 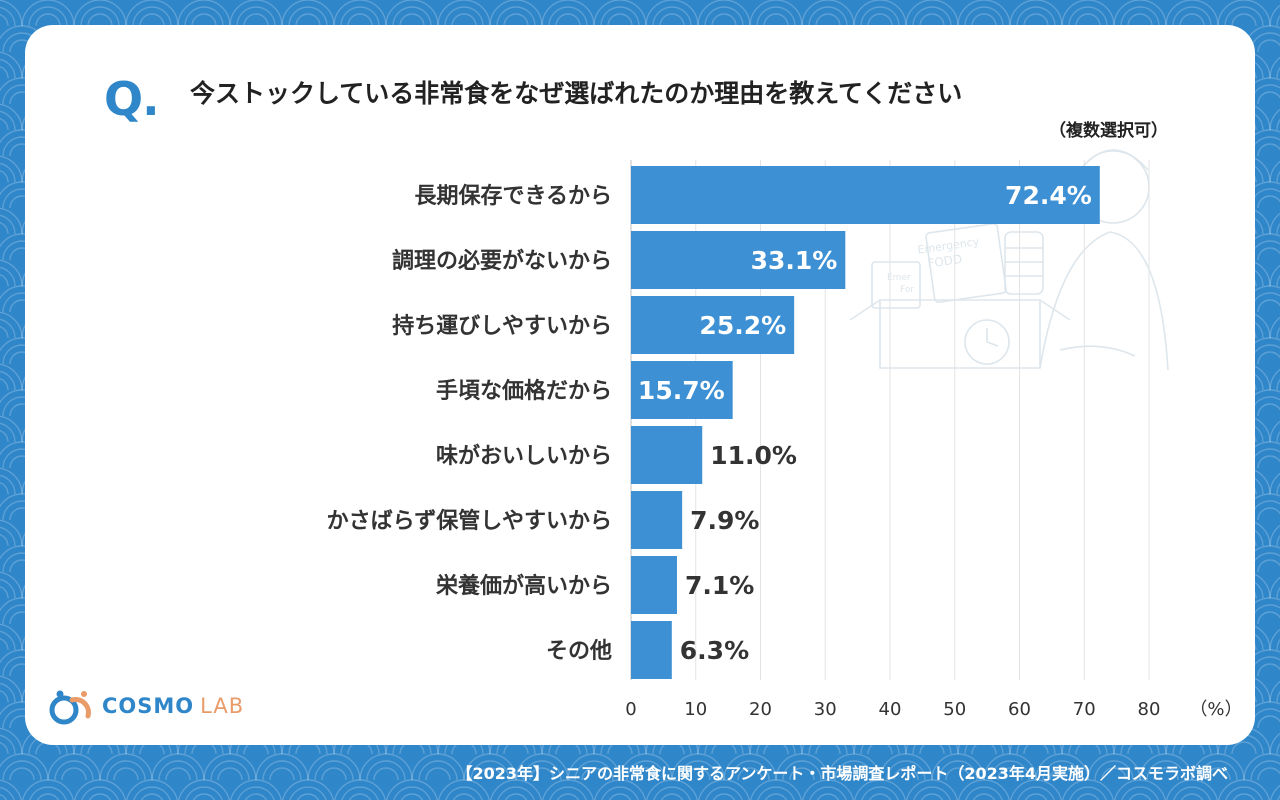 I want to click on logo-cosmo-text: COSMO, so click(x=148, y=706).